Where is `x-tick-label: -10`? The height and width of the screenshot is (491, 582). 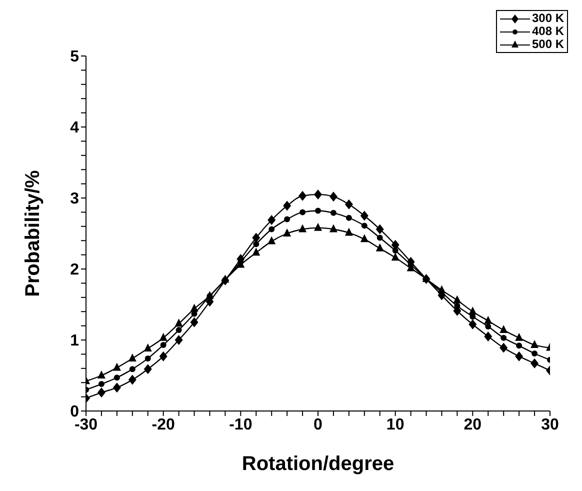 x-tick-label: -10 is located at coordinates (240, 425).